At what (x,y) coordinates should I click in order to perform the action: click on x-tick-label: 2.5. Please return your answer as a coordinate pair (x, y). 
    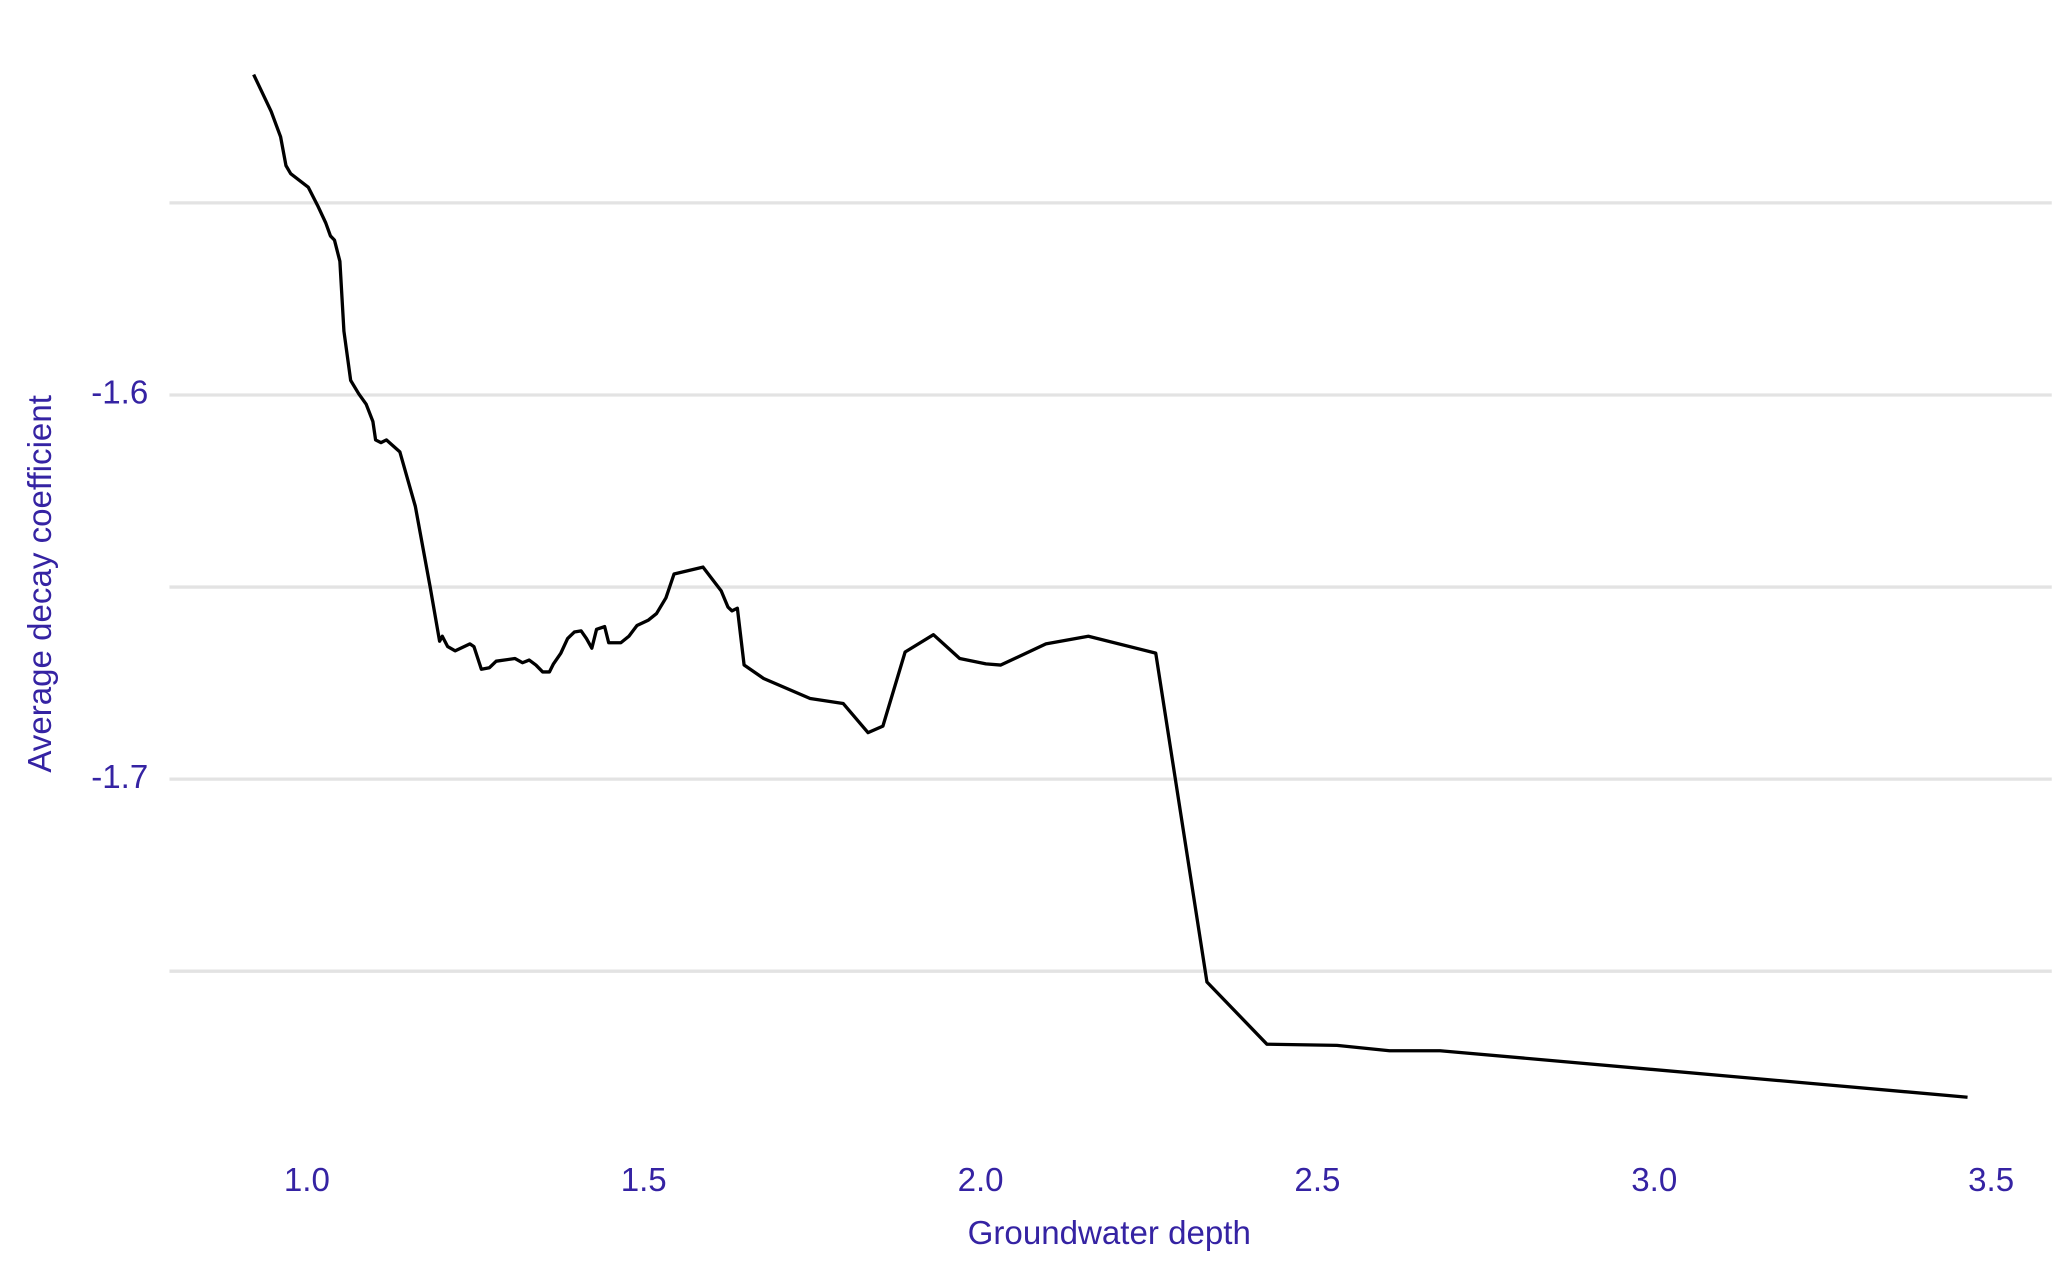
    Looking at the image, I should click on (1317, 1180).